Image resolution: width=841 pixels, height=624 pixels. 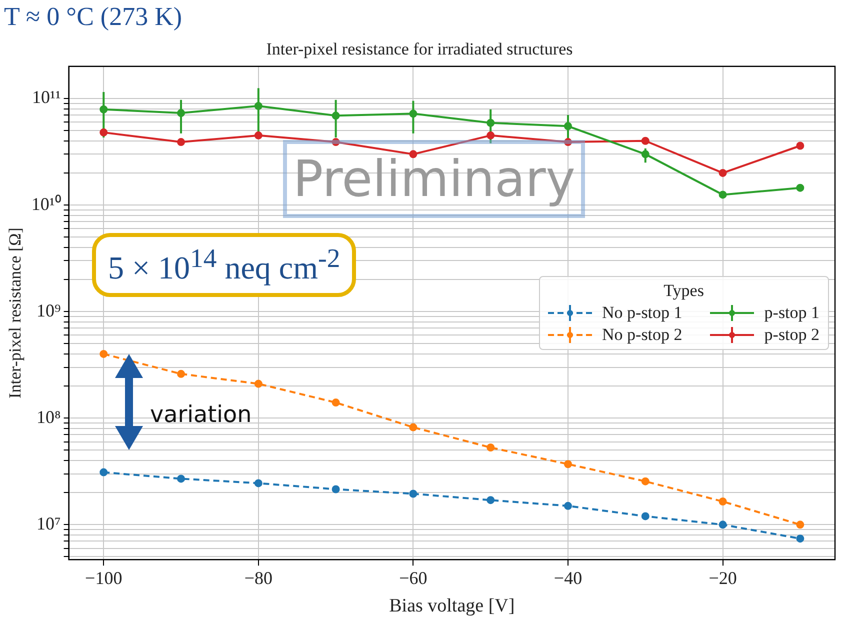 I want to click on legend-title: Types, so click(x=683, y=291).